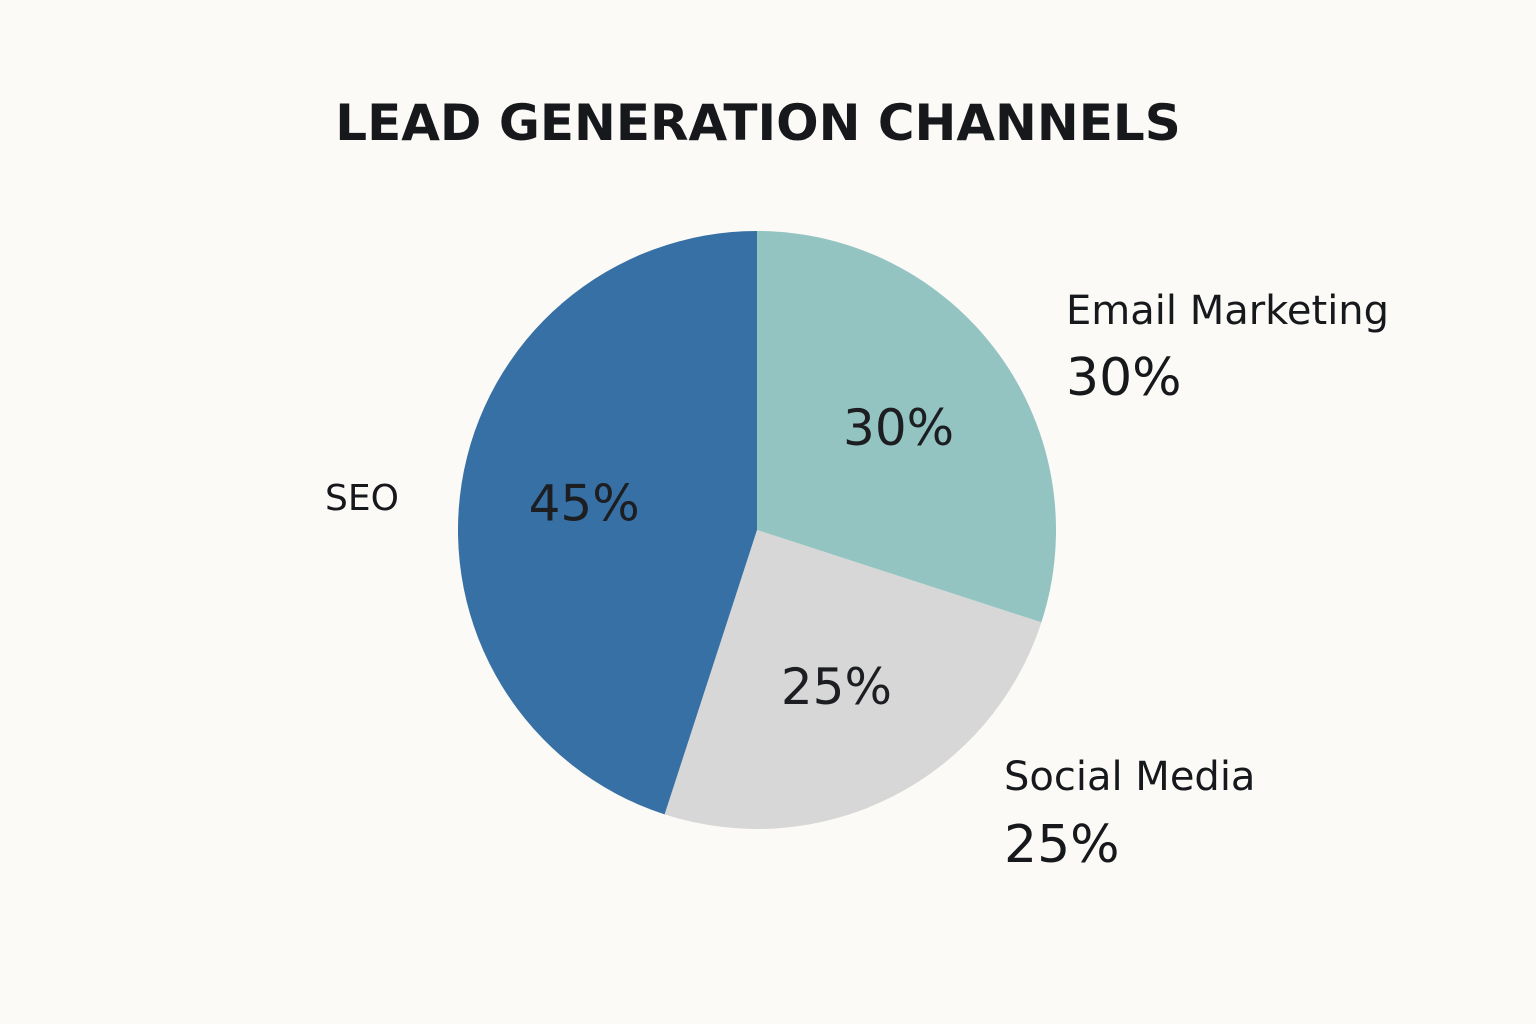 This screenshot has height=1024, width=1536. I want to click on pie-slice-labels: 30% 25% 45%, so click(742, 557).